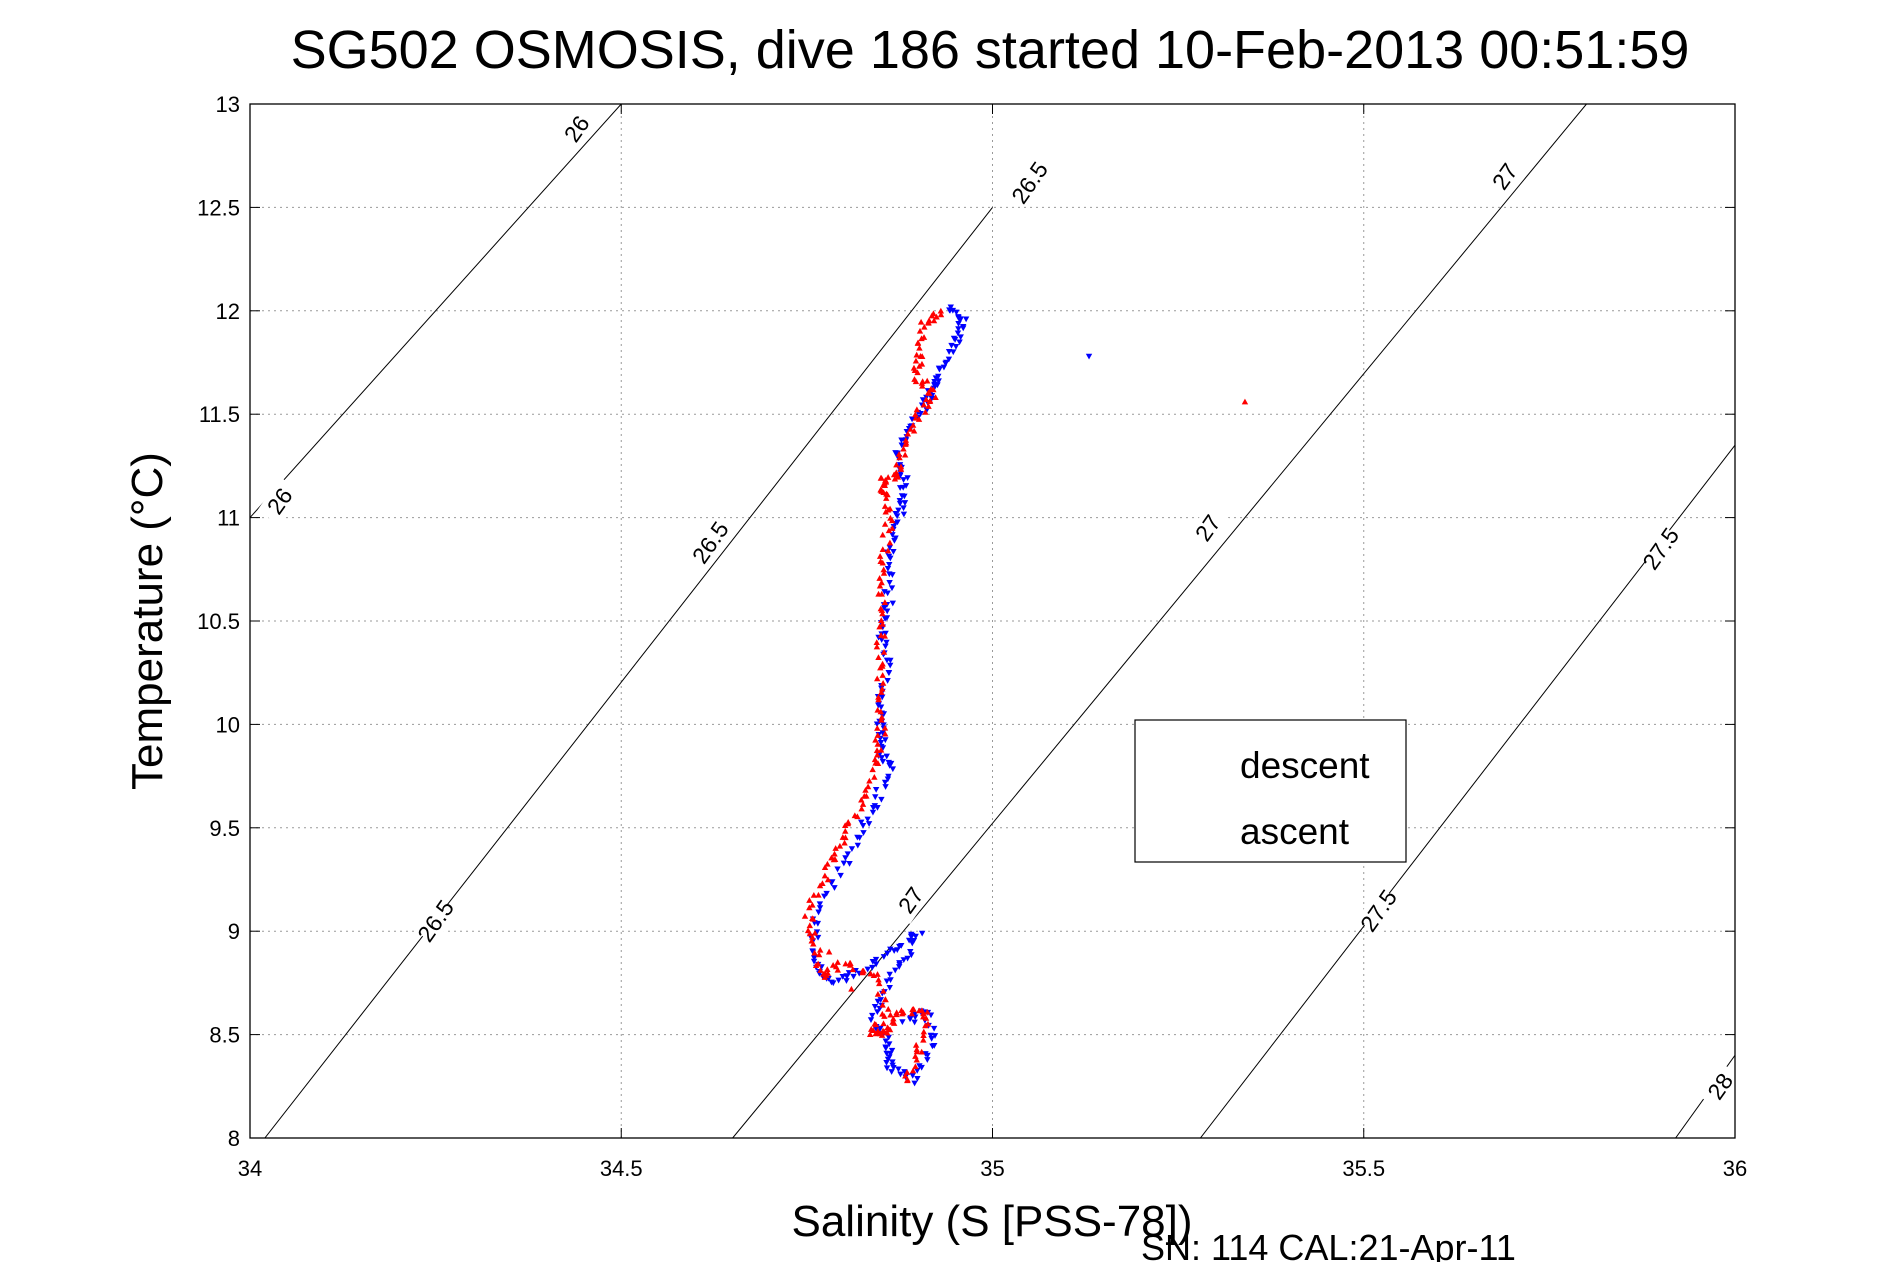 This screenshot has height=1262, width=1891. What do you see at coordinates (710, 543) in the screenshot?
I see `contour-label: 26.5` at bounding box center [710, 543].